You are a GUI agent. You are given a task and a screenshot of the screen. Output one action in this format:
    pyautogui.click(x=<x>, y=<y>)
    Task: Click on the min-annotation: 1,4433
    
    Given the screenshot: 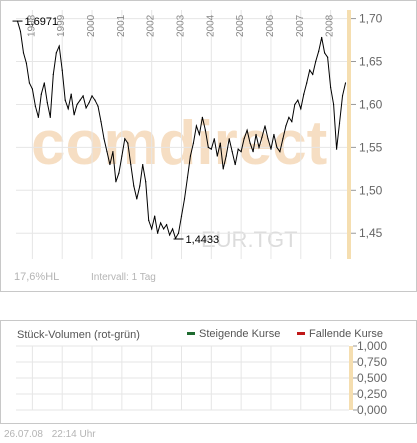 What is the action you would take?
    pyautogui.click(x=203, y=240)
    